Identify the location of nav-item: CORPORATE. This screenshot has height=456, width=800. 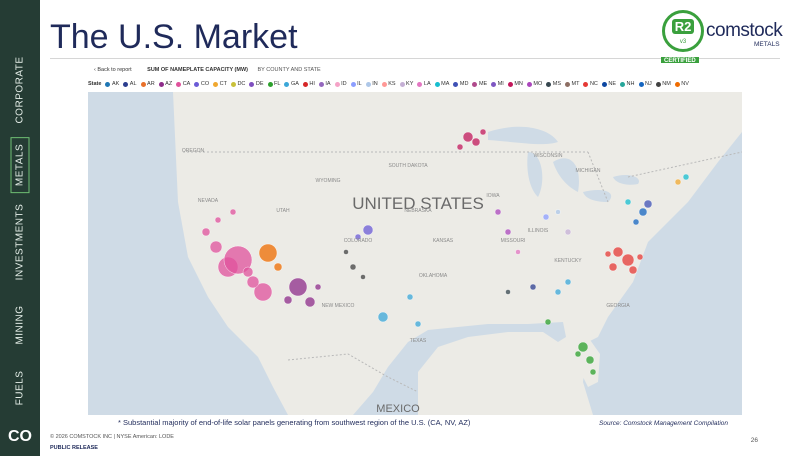
(20, 90).